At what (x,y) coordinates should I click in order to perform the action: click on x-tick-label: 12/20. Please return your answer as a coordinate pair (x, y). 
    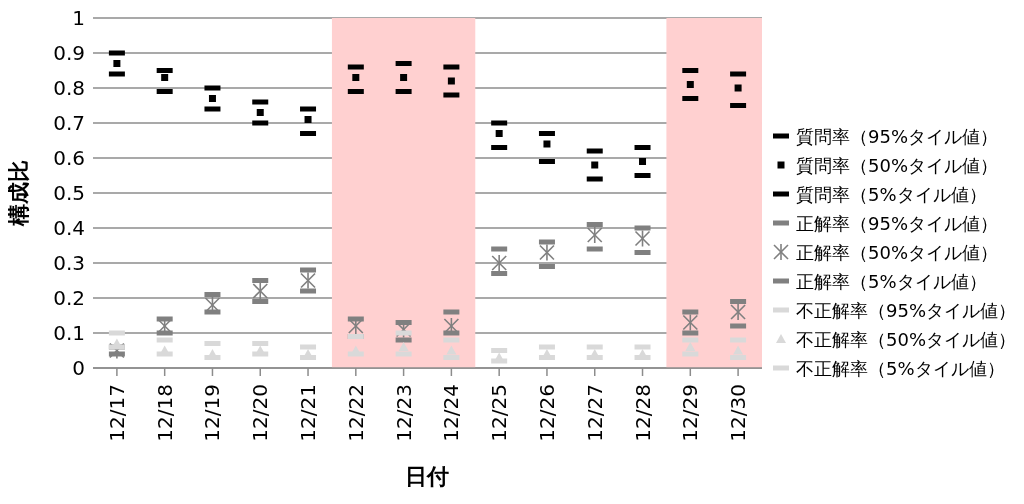
    Looking at the image, I should click on (260, 413).